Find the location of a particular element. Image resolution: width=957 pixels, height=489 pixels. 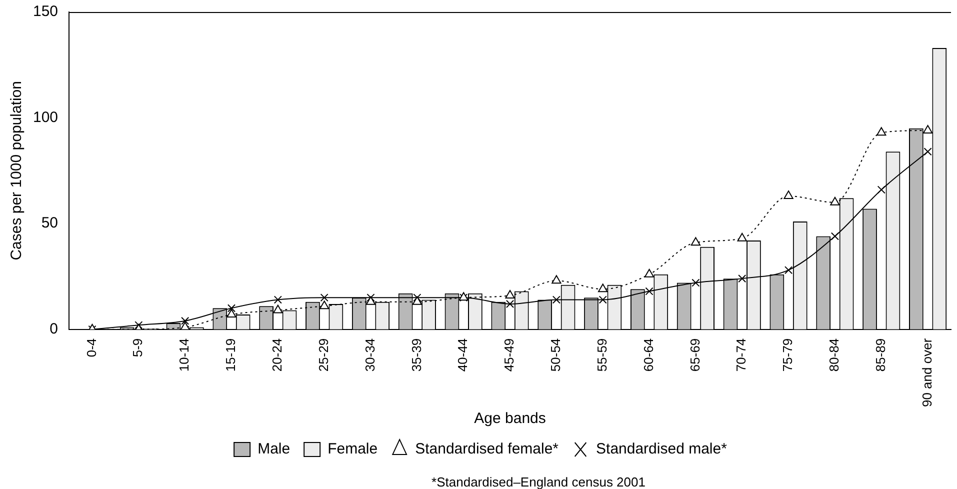

y-tick-label: 50 is located at coordinates (49, 223).